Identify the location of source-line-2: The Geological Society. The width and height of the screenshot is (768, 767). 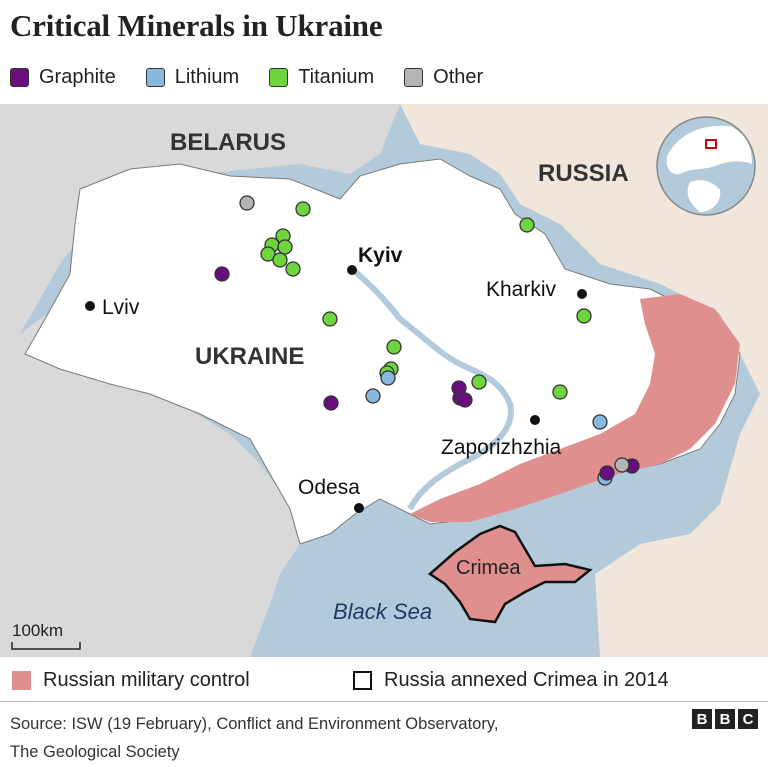
(95, 752).